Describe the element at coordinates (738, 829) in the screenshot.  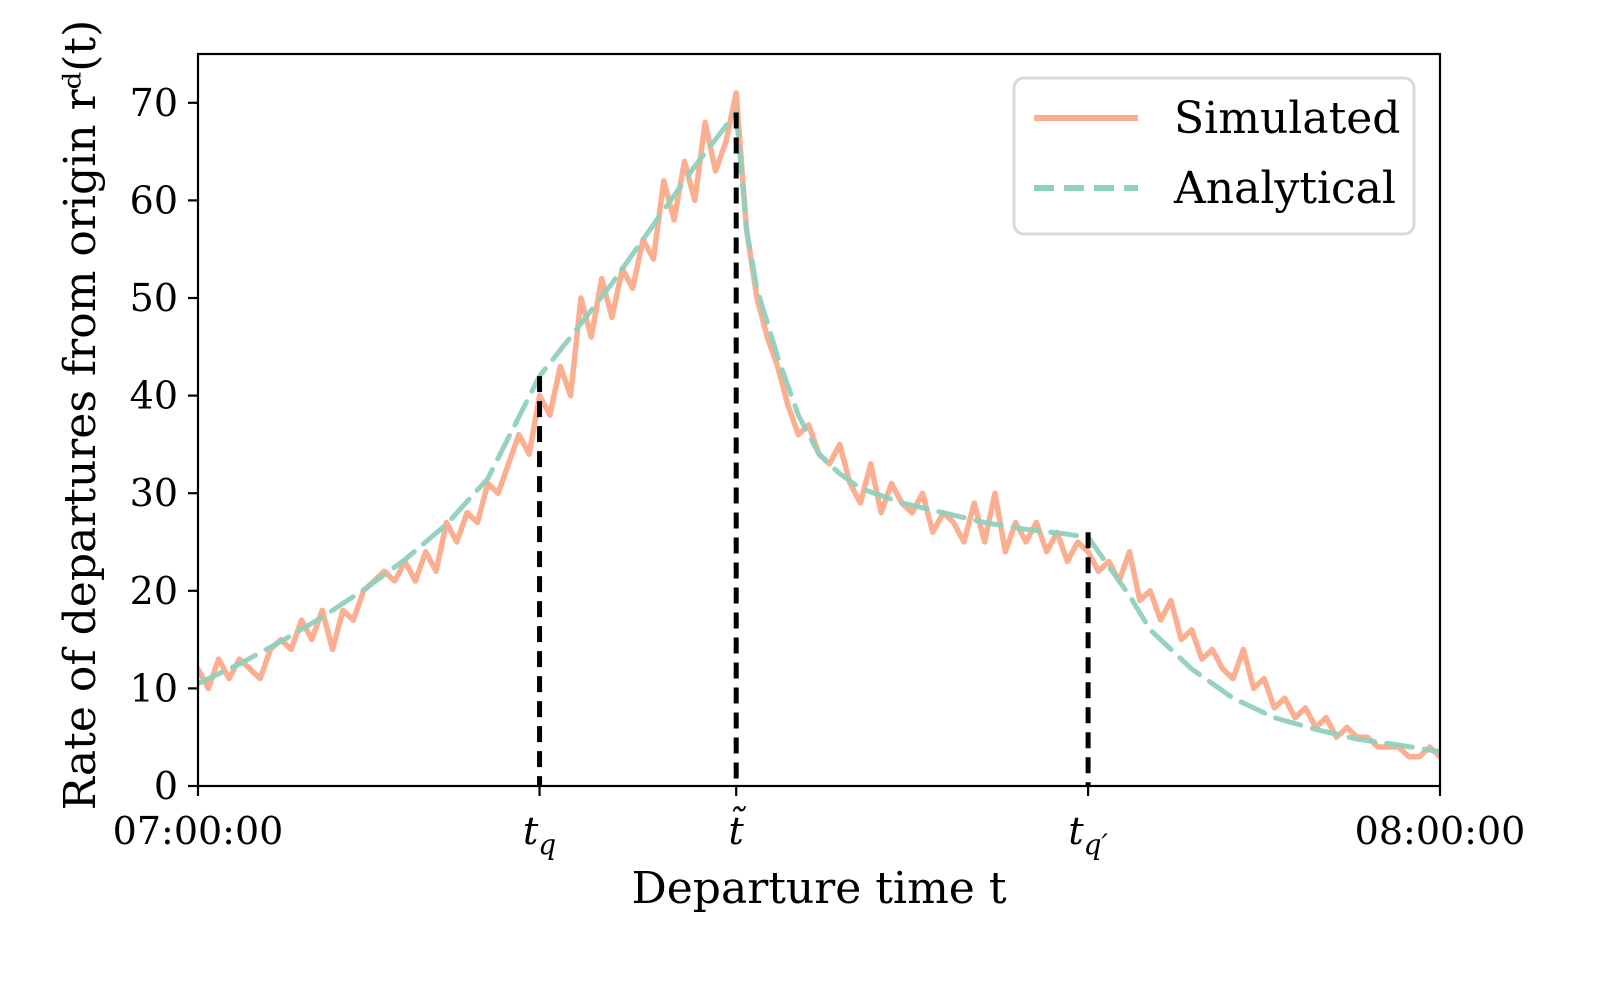
I see `x-tick-label: t̃` at that location.